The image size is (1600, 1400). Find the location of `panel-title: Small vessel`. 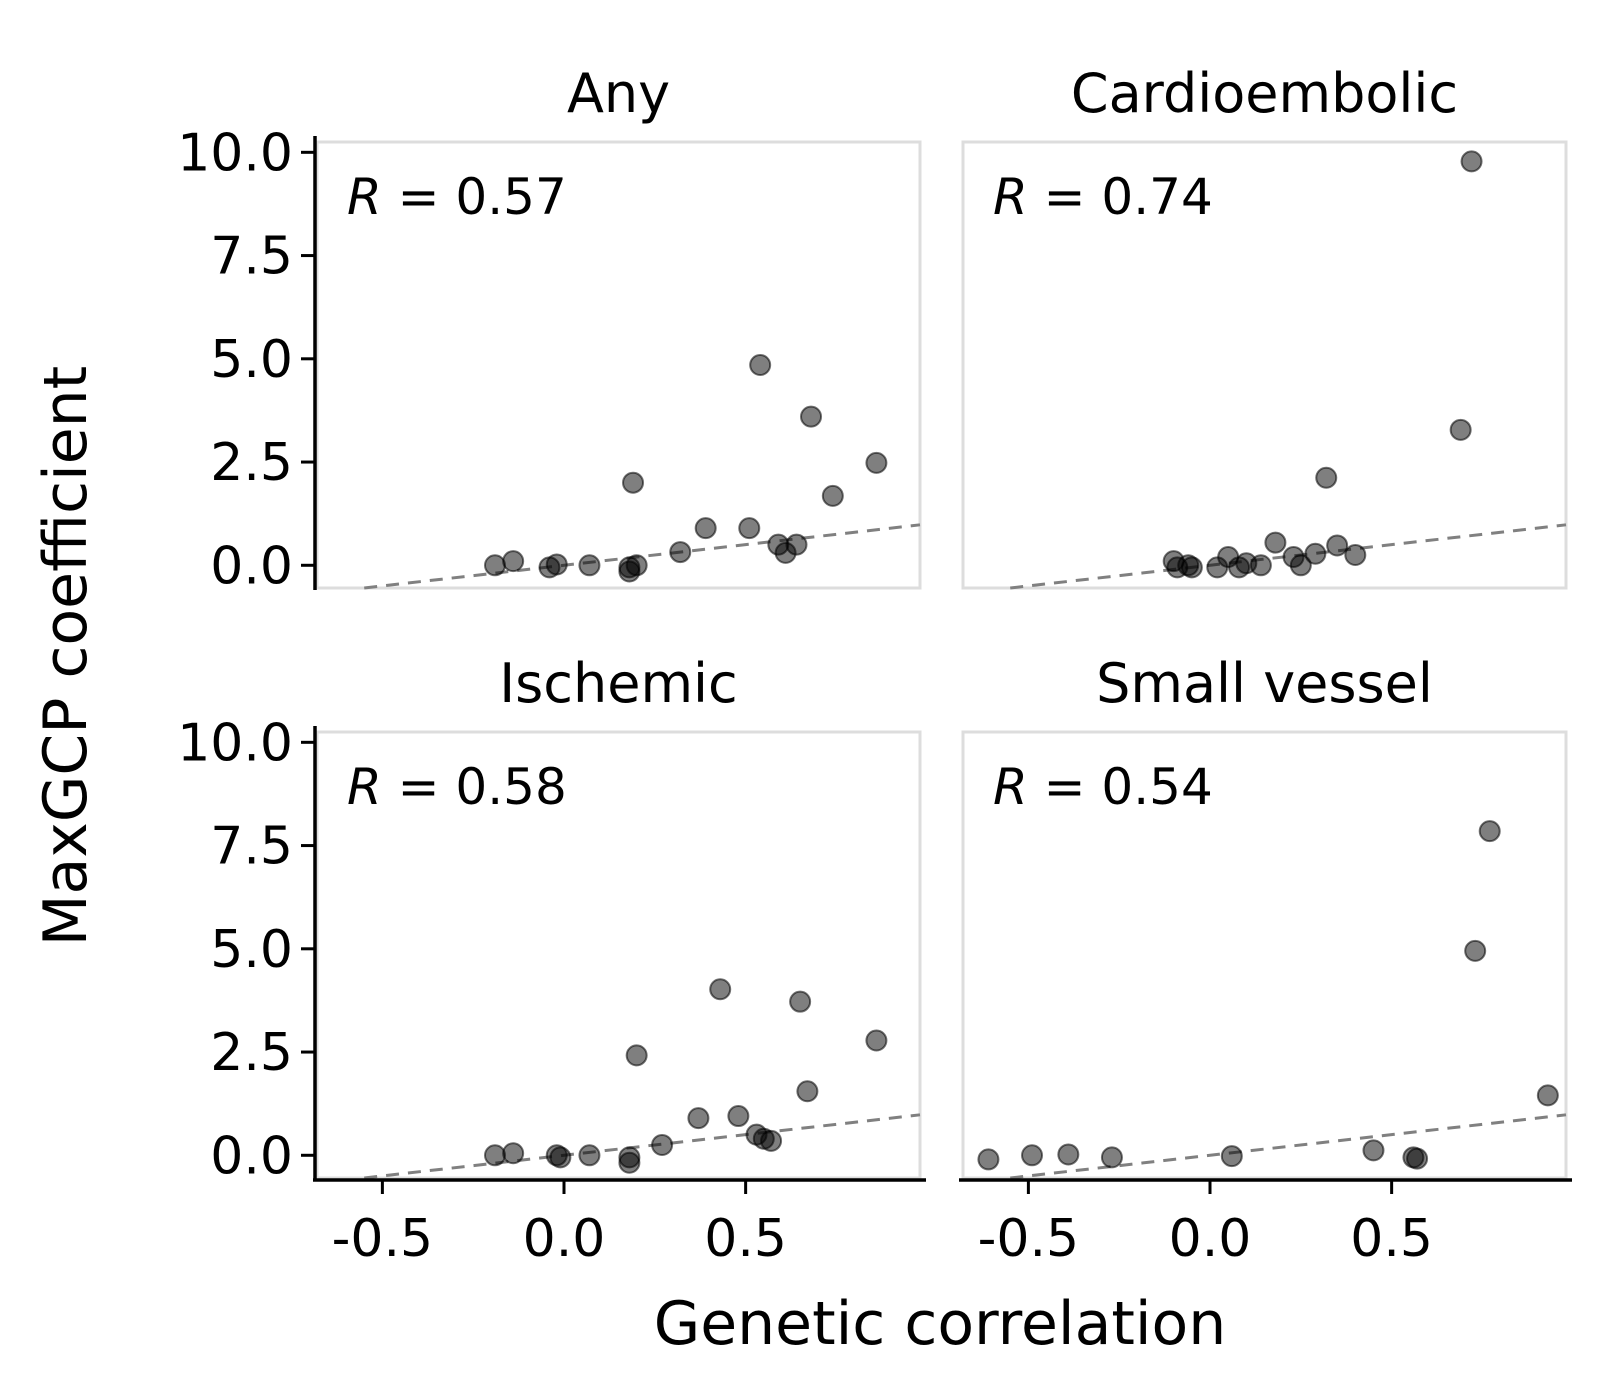

panel-title: Small vessel is located at coordinates (1264, 683).